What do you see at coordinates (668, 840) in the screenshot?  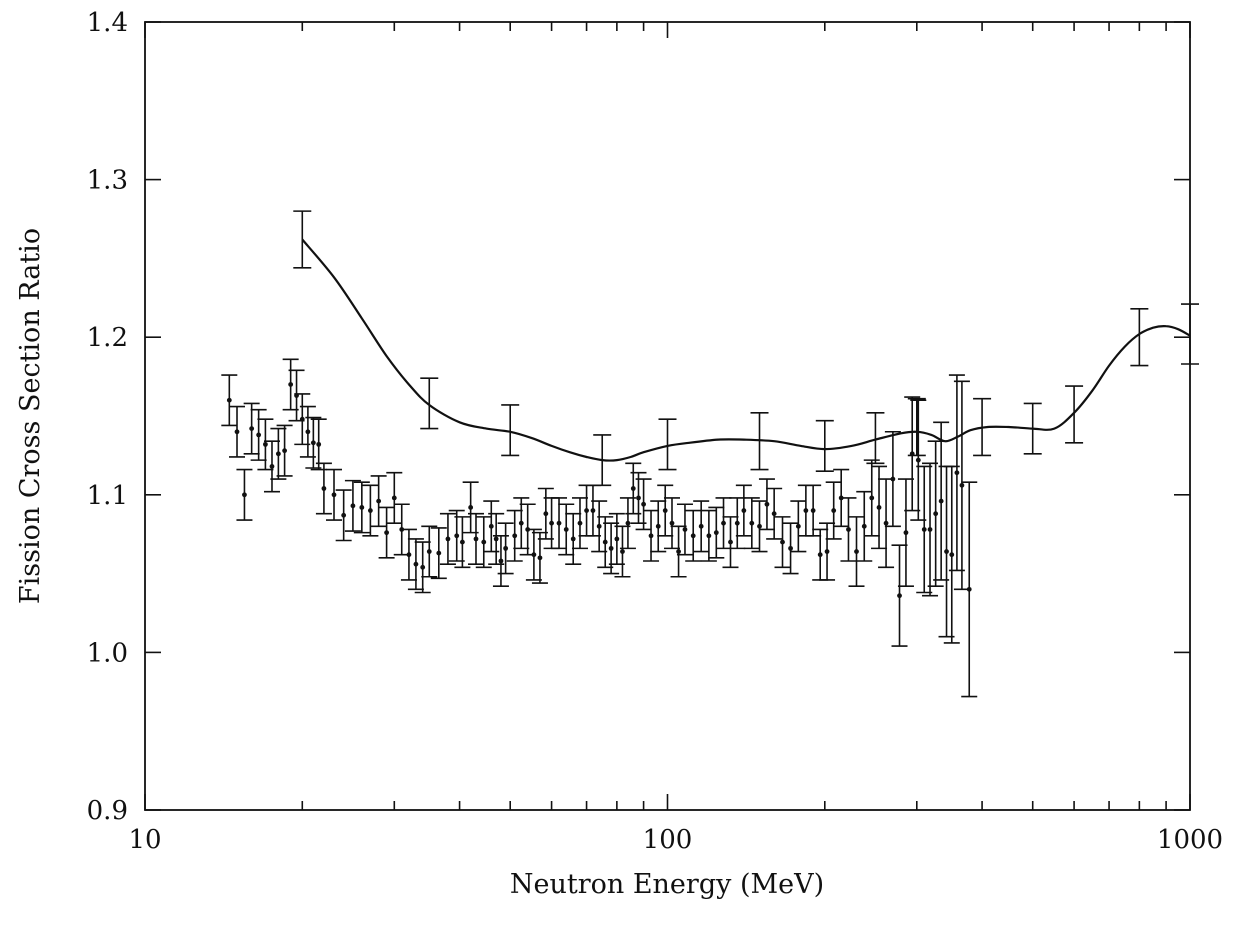 I see `x-tick-label: 100` at bounding box center [668, 840].